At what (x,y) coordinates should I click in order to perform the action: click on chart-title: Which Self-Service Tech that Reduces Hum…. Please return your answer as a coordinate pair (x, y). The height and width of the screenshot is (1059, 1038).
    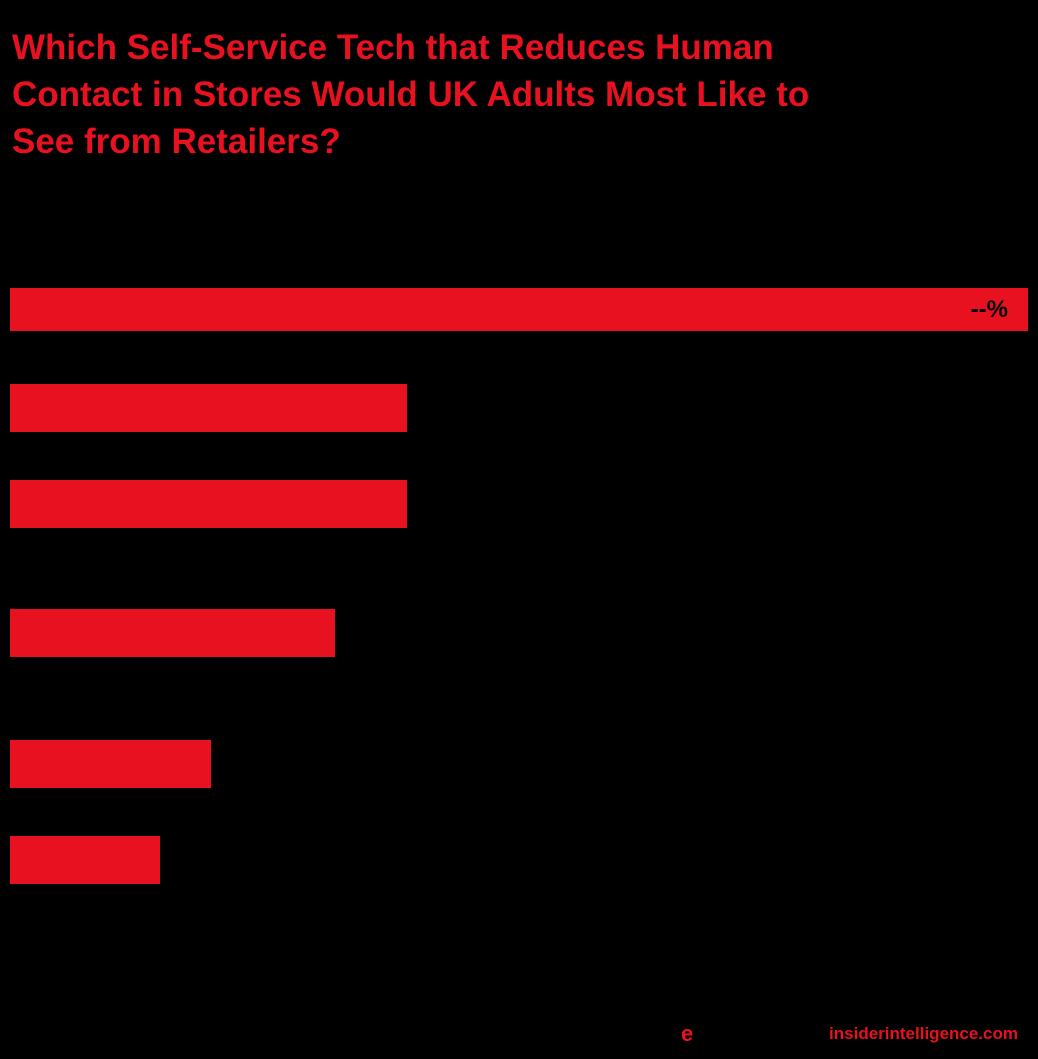
    Looking at the image, I should click on (507, 94).